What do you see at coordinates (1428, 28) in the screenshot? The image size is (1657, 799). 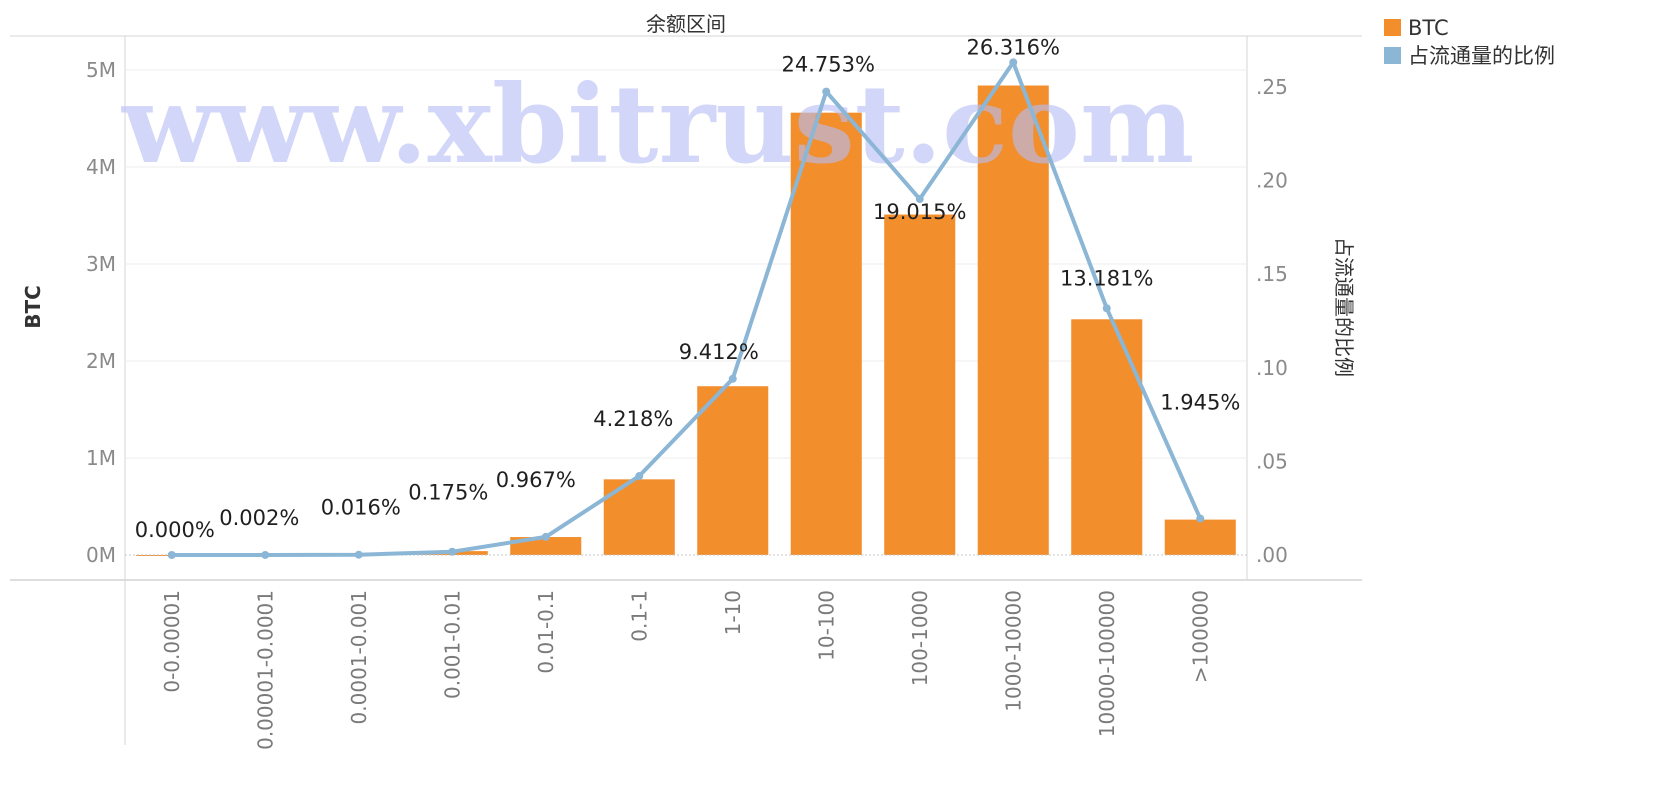 I see `legend-label-btc: BTC` at bounding box center [1428, 28].